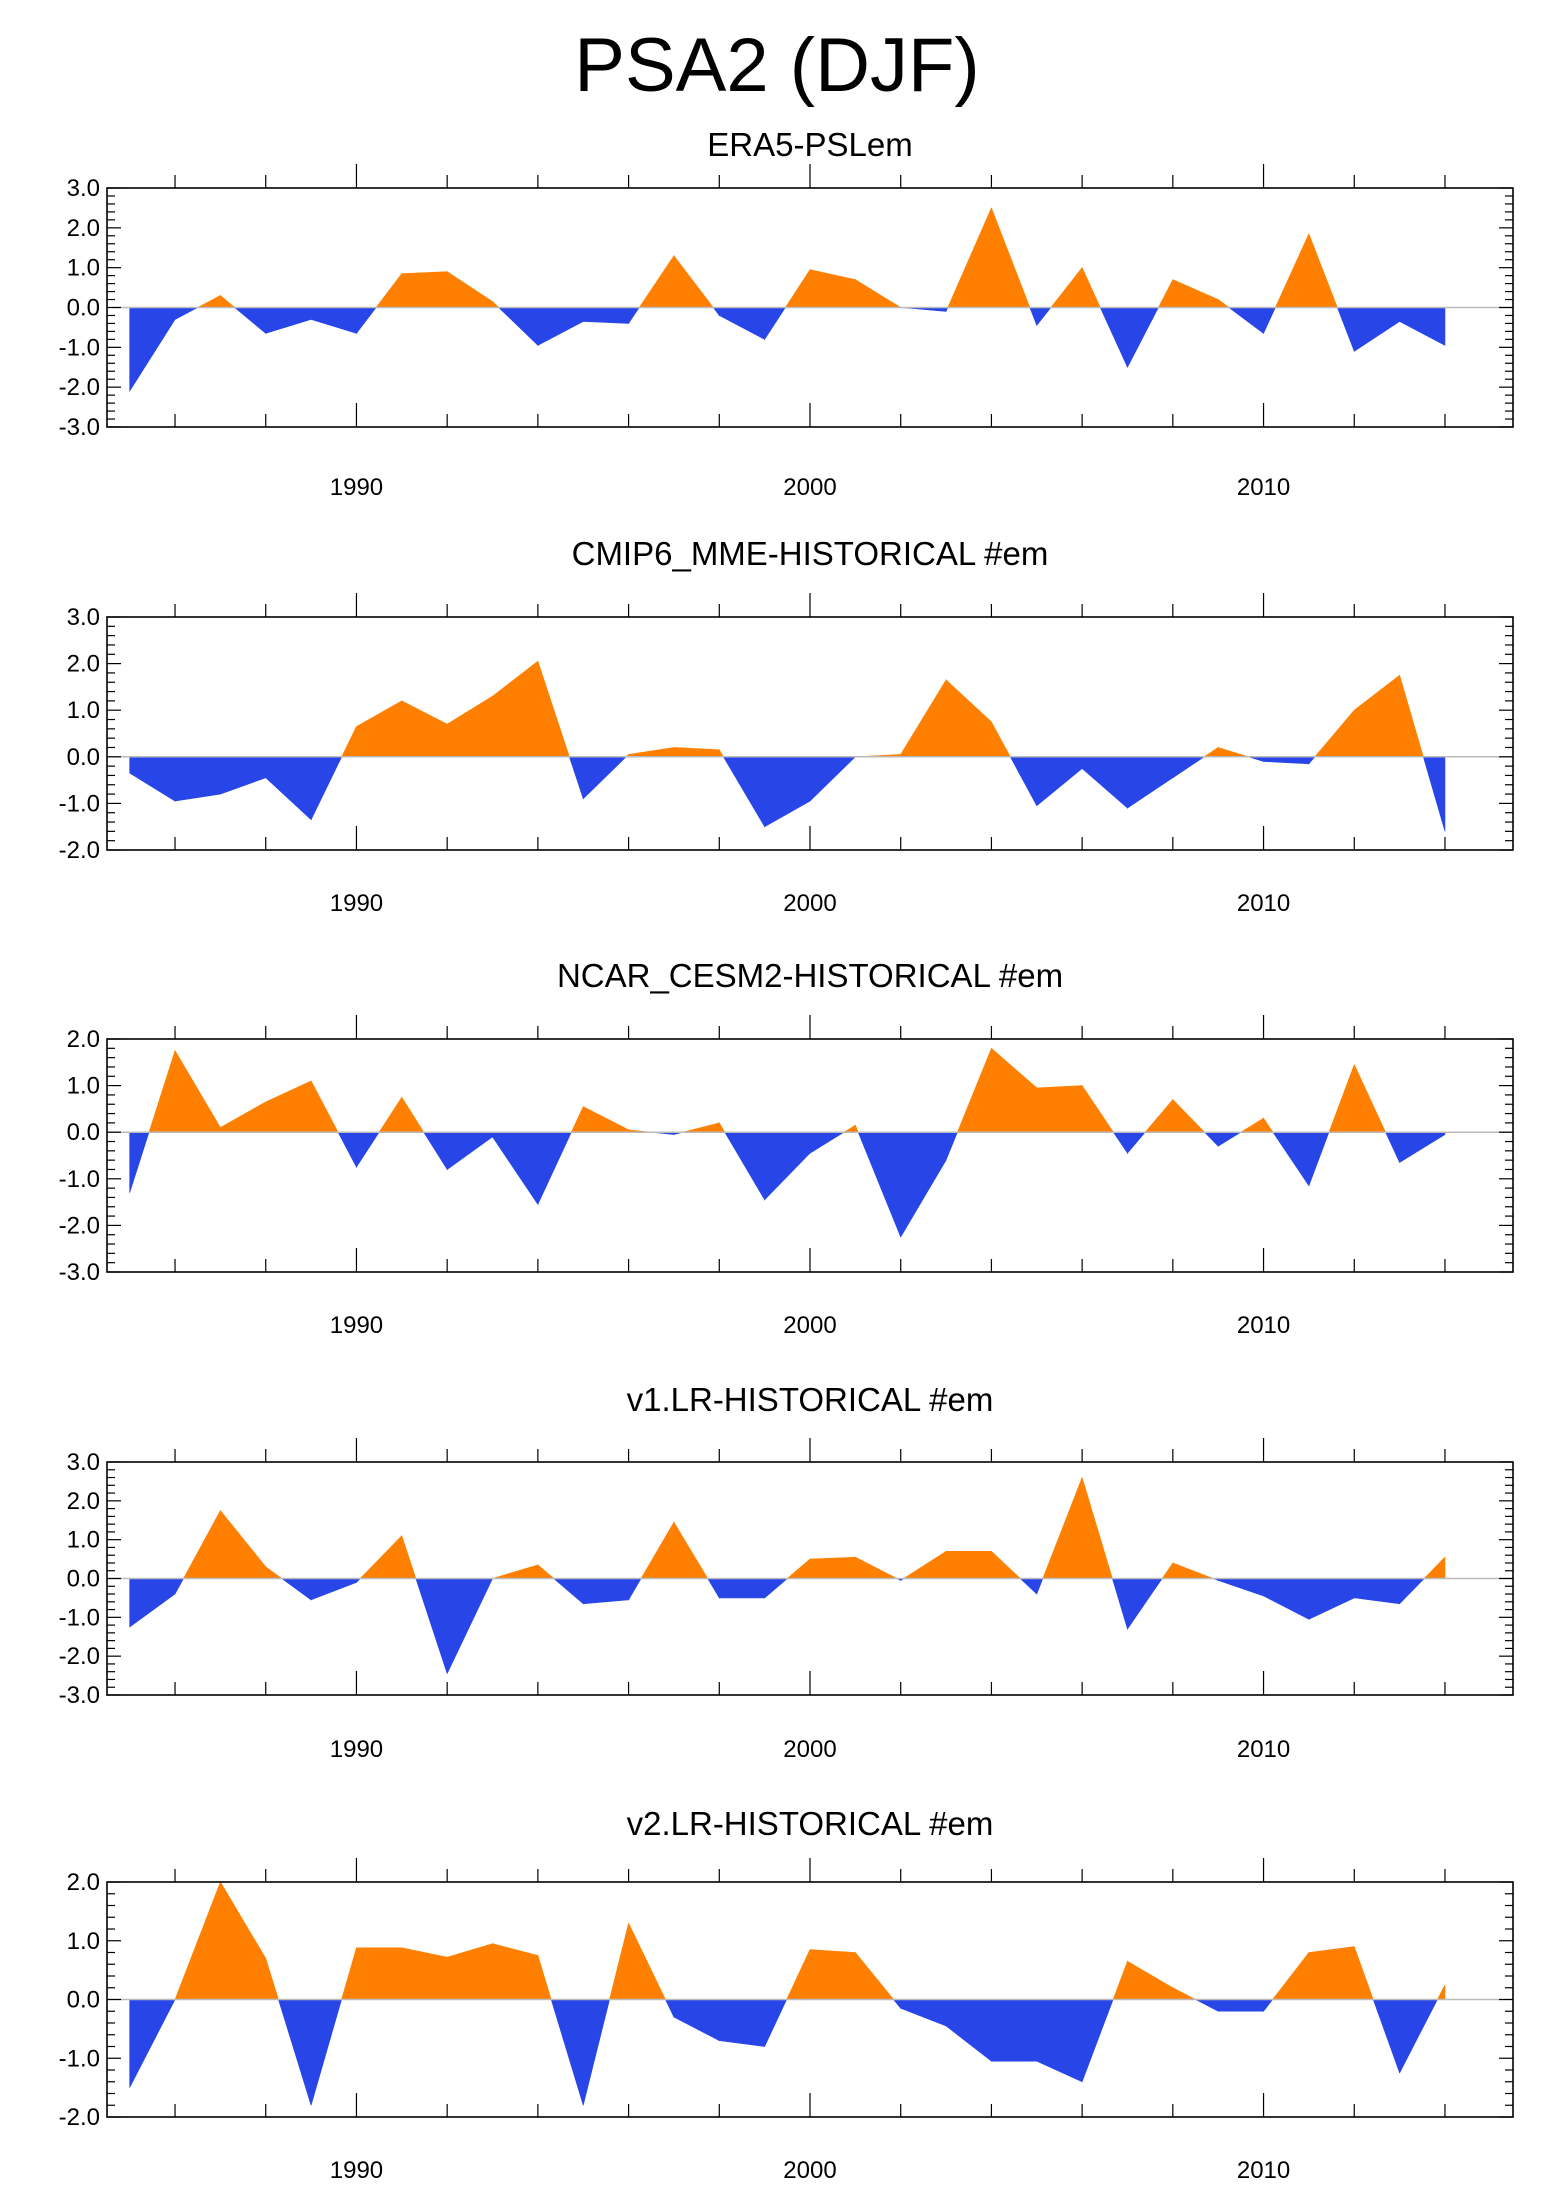 The image size is (1554, 2210). Describe the element at coordinates (83, 1462) in the screenshot. I see `y-tick-label: 3.0` at that location.